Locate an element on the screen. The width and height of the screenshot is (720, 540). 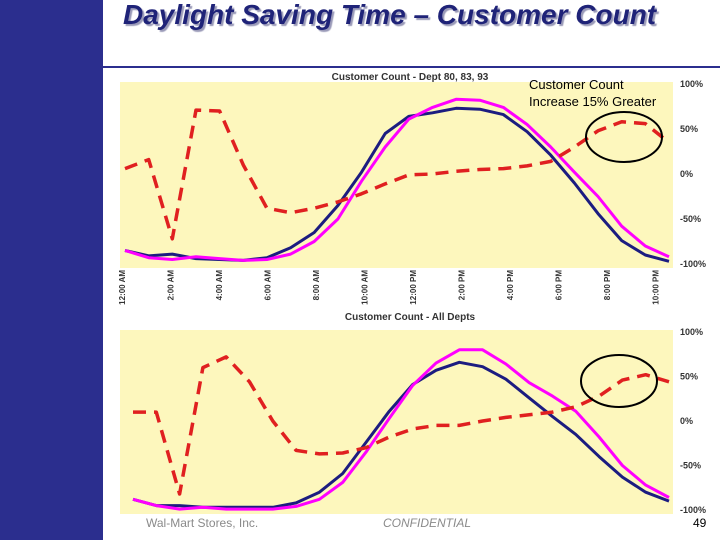
annotation-line-2: Increase 15% Greater is located at coordinates (593, 101).